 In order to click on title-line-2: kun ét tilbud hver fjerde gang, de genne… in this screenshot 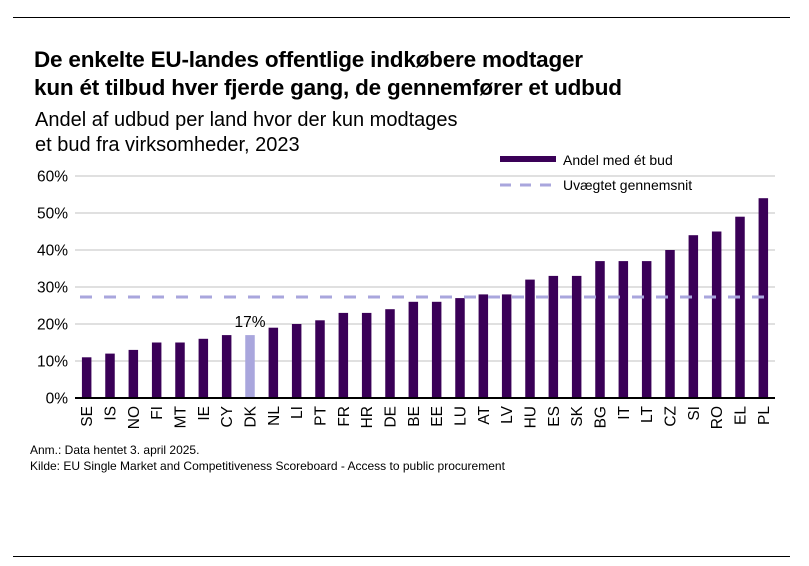, I will do `click(328, 87)`.